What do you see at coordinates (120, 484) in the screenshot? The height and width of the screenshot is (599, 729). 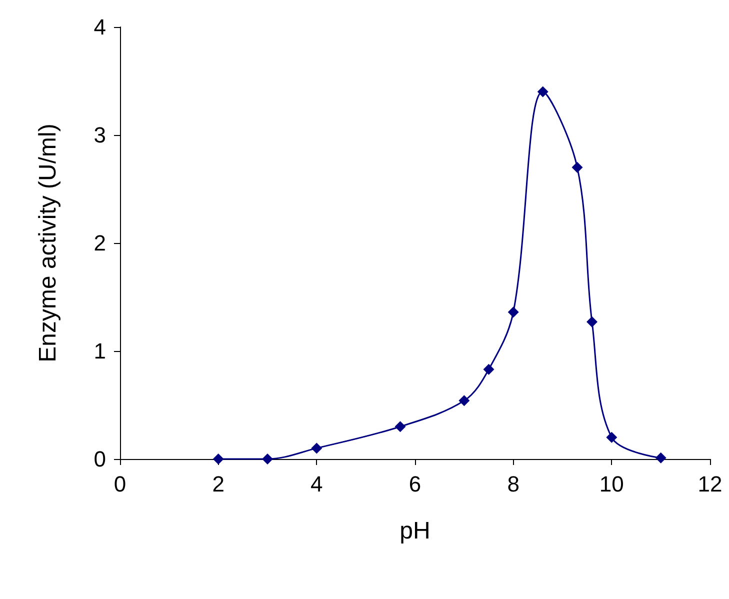 I see `x-tick-label: 0` at bounding box center [120, 484].